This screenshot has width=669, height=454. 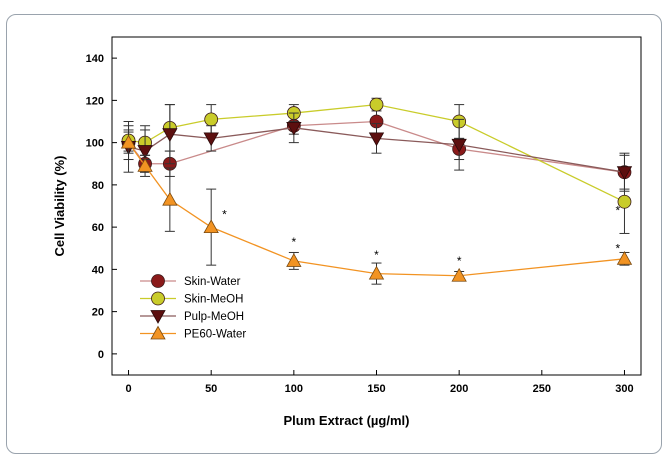 I want to click on x-tick-label: 200, so click(x=459, y=389).